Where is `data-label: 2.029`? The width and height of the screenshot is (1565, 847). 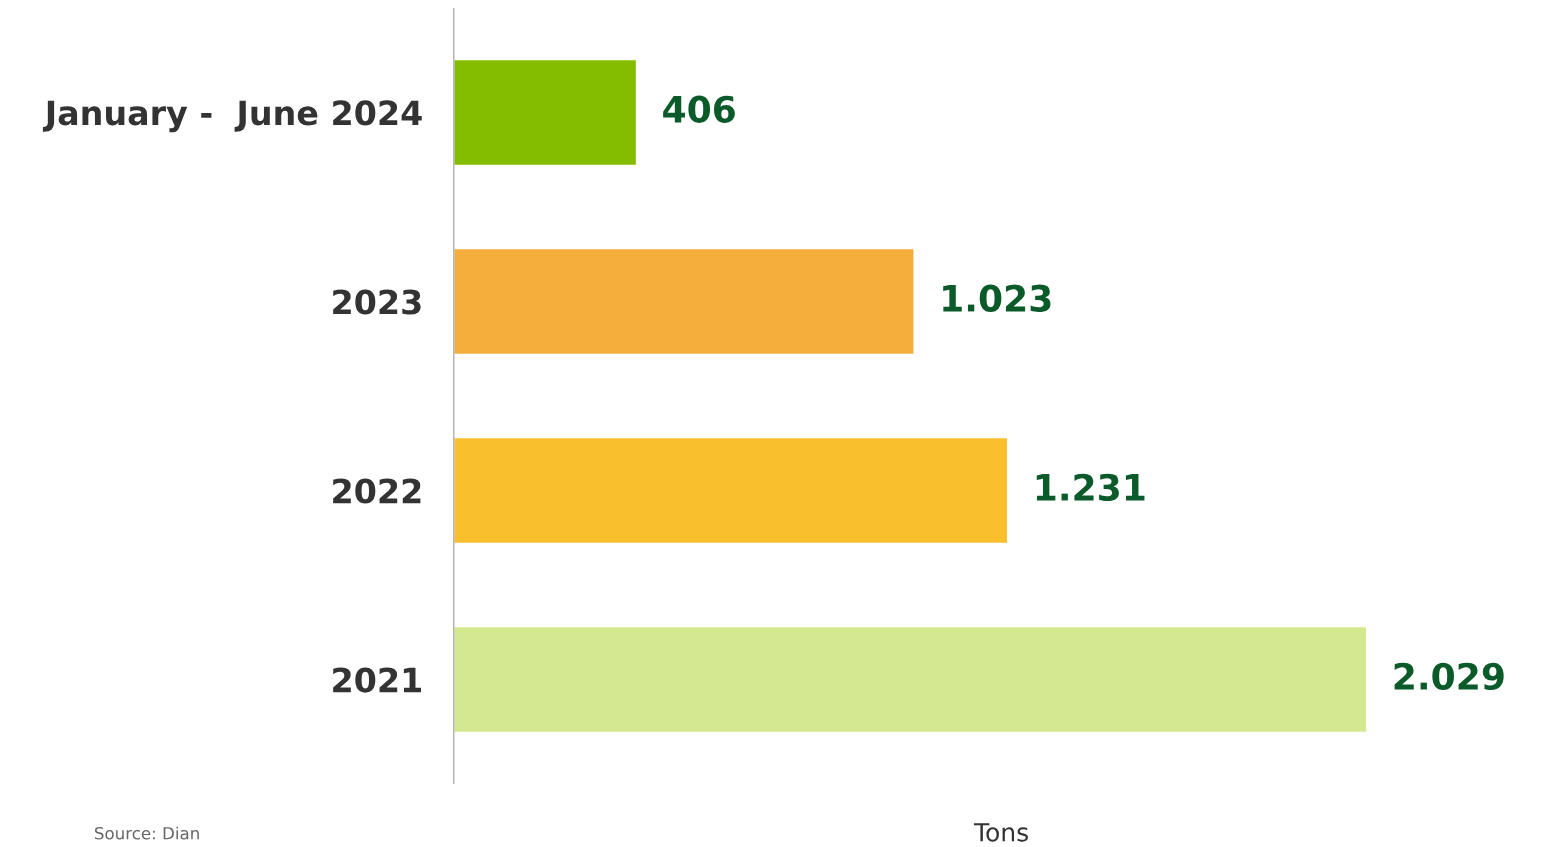
data-label: 2.029 is located at coordinates (1449, 676).